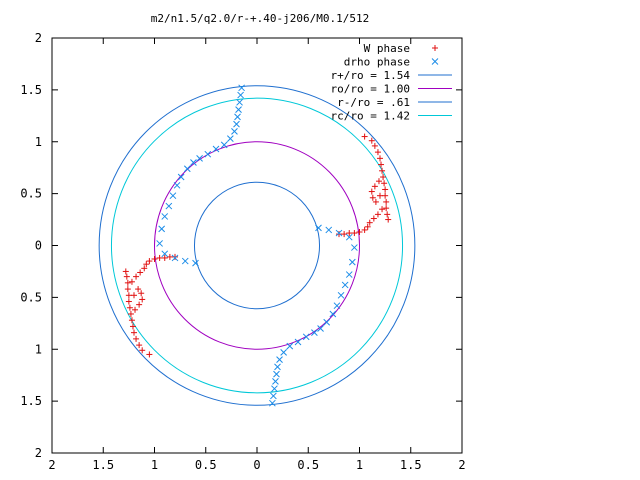  Describe the element at coordinates (370, 116) in the screenshot. I see `legend-label: rc/ro = 1.42` at that location.